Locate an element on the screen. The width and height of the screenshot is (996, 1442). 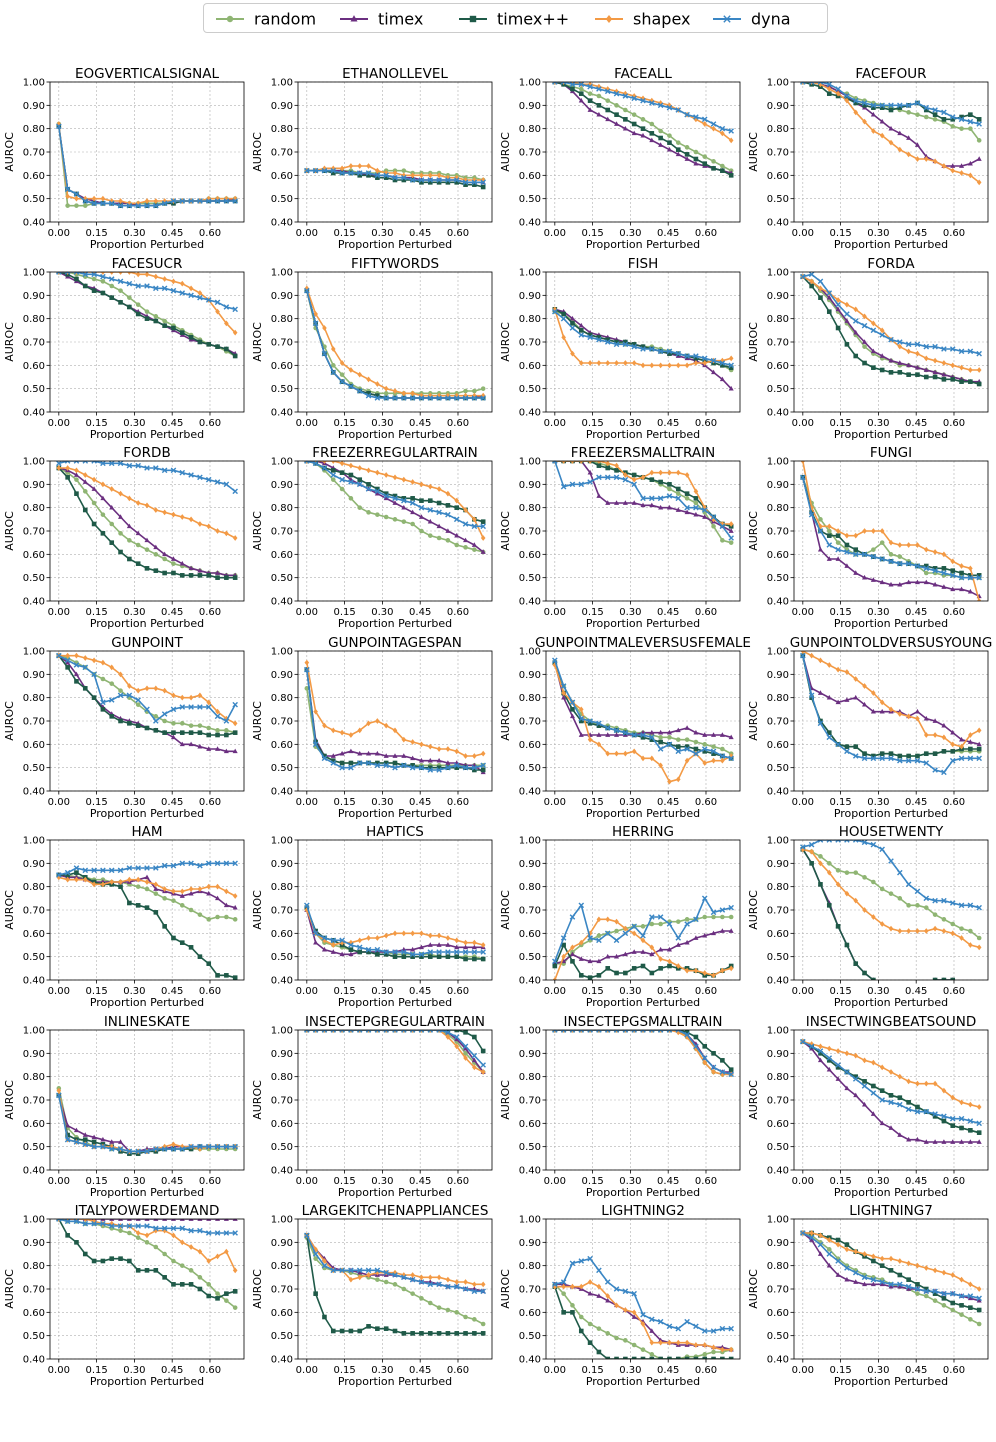
y-tick-label: 1.00 is located at coordinates (34, 652).